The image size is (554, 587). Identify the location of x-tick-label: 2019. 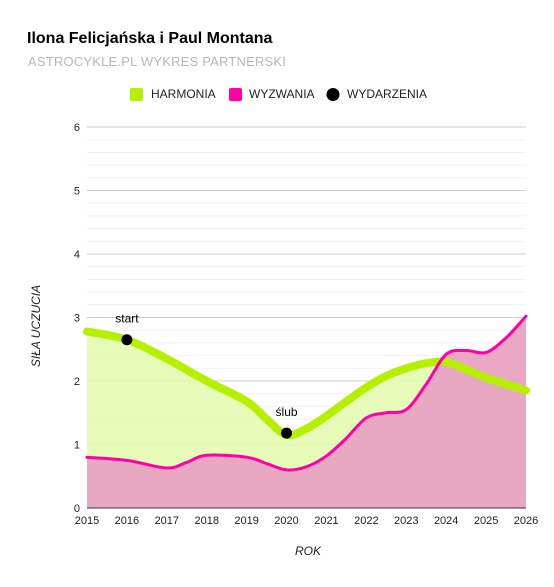
(246, 521).